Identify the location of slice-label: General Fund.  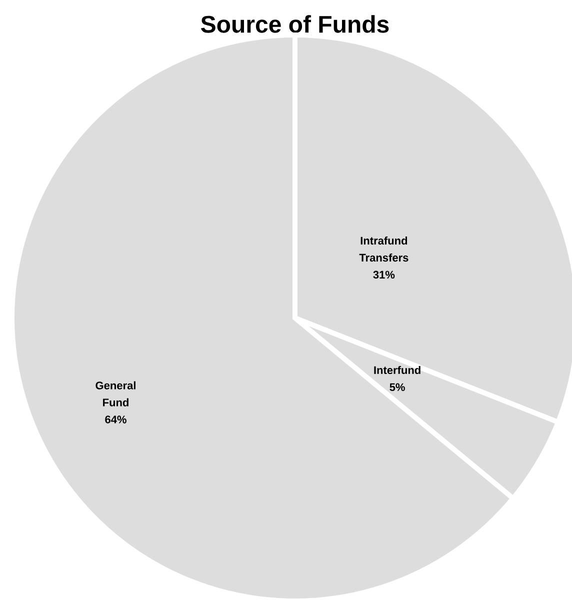
(116, 393).